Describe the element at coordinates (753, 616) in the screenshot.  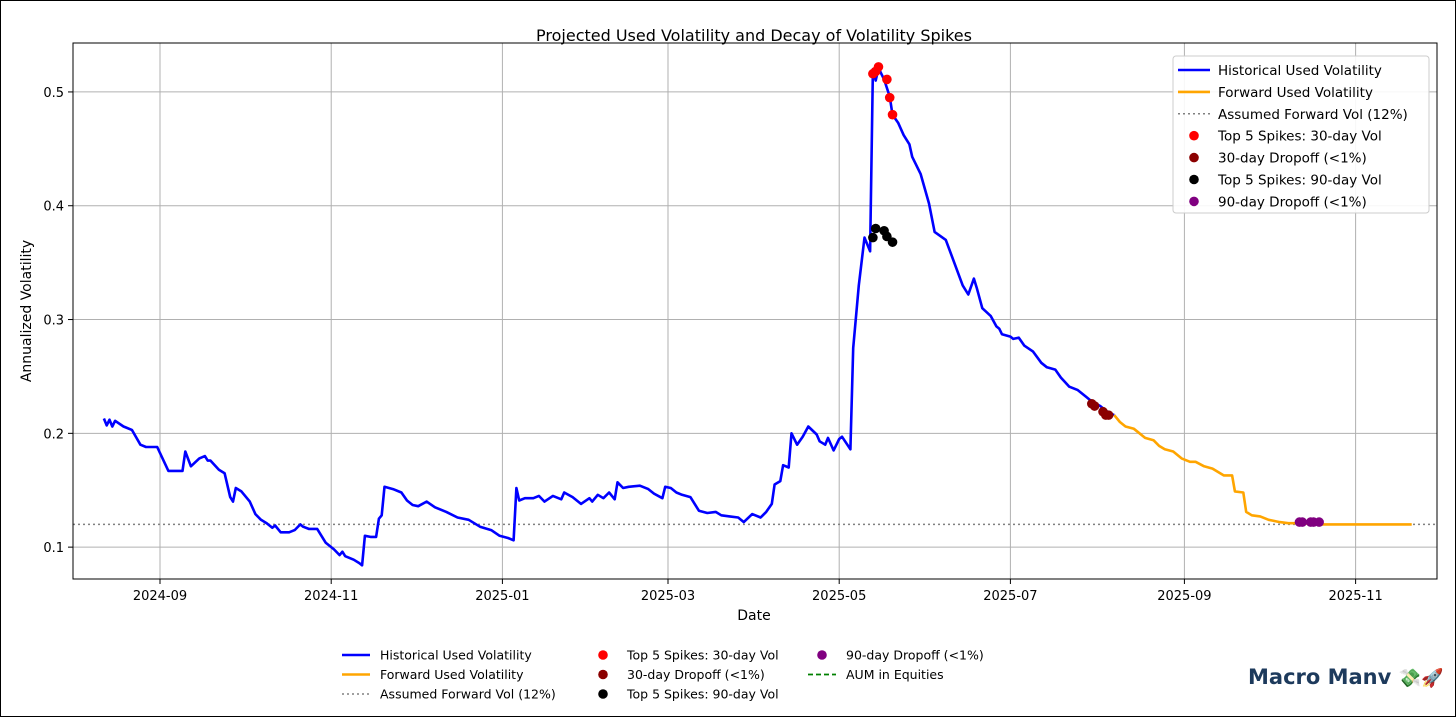
I see `x-axis-label: Date` at that location.